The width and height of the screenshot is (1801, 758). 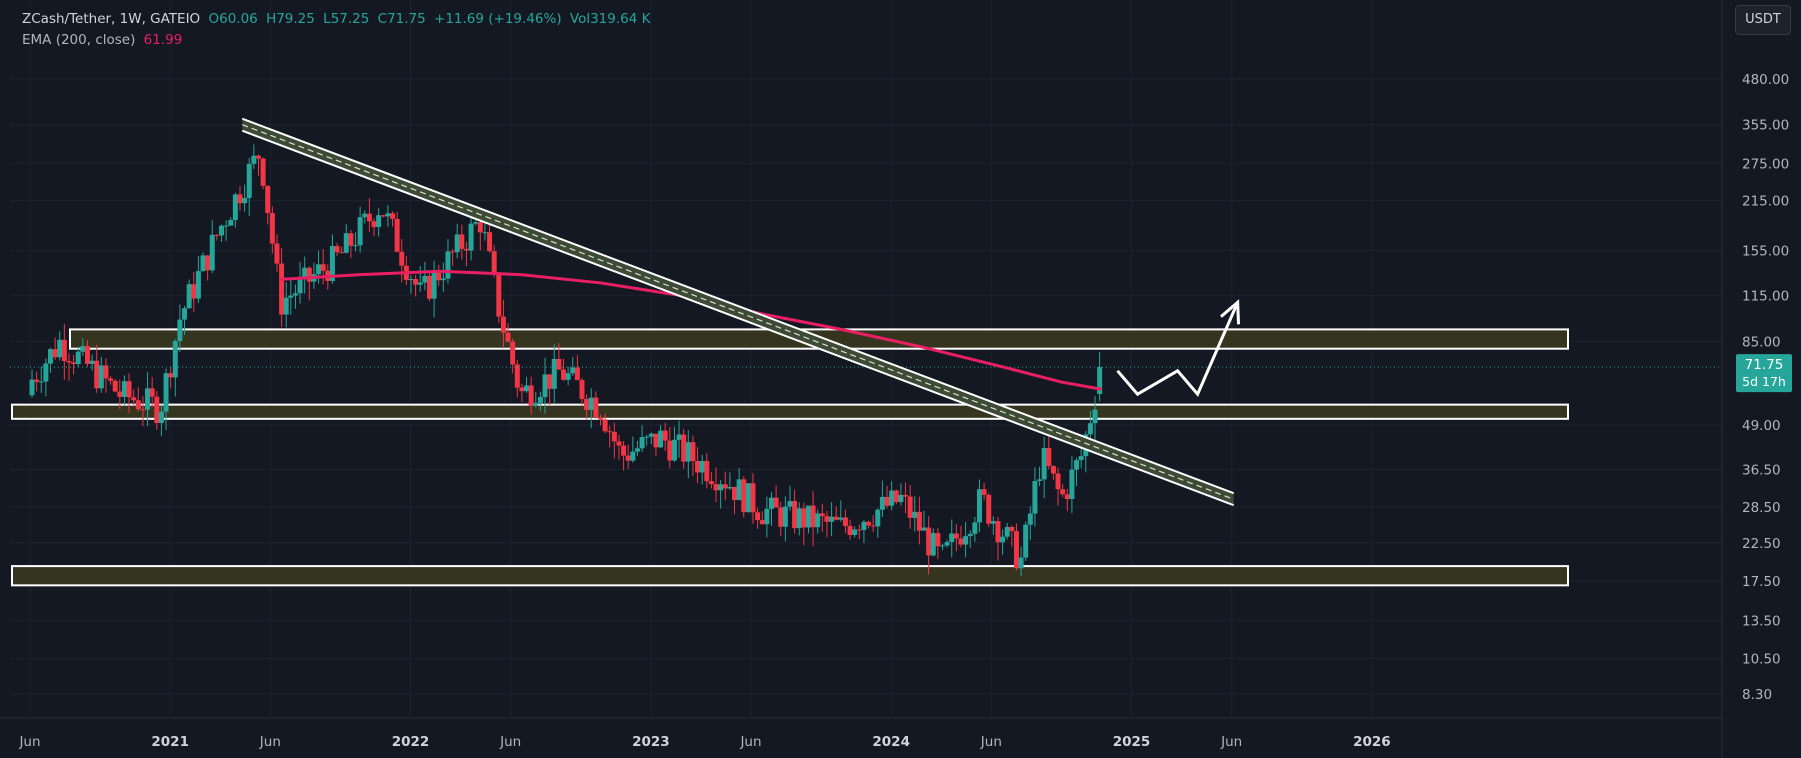 What do you see at coordinates (338, 40) in the screenshot?
I see `legend-ema-row: EMA (200, close) 61.99` at bounding box center [338, 40].